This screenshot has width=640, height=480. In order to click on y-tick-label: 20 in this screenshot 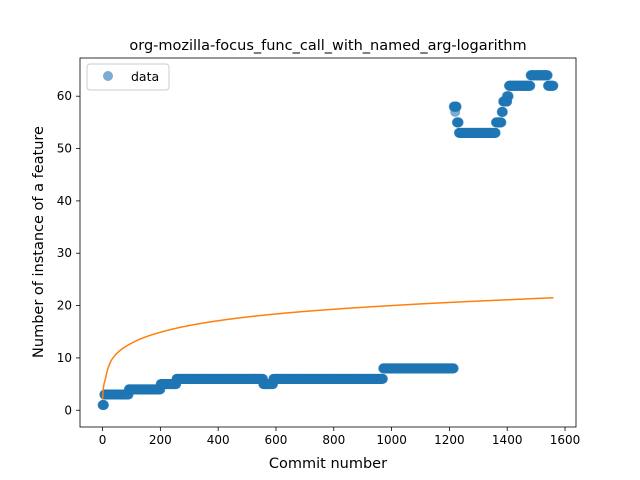, I will do `click(64, 306)`.